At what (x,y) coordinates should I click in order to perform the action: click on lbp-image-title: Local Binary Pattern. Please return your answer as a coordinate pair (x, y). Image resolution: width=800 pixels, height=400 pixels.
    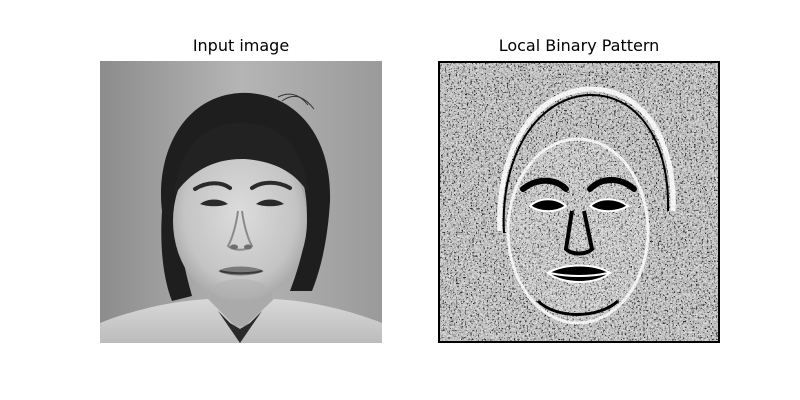
    Looking at the image, I should click on (579, 45).